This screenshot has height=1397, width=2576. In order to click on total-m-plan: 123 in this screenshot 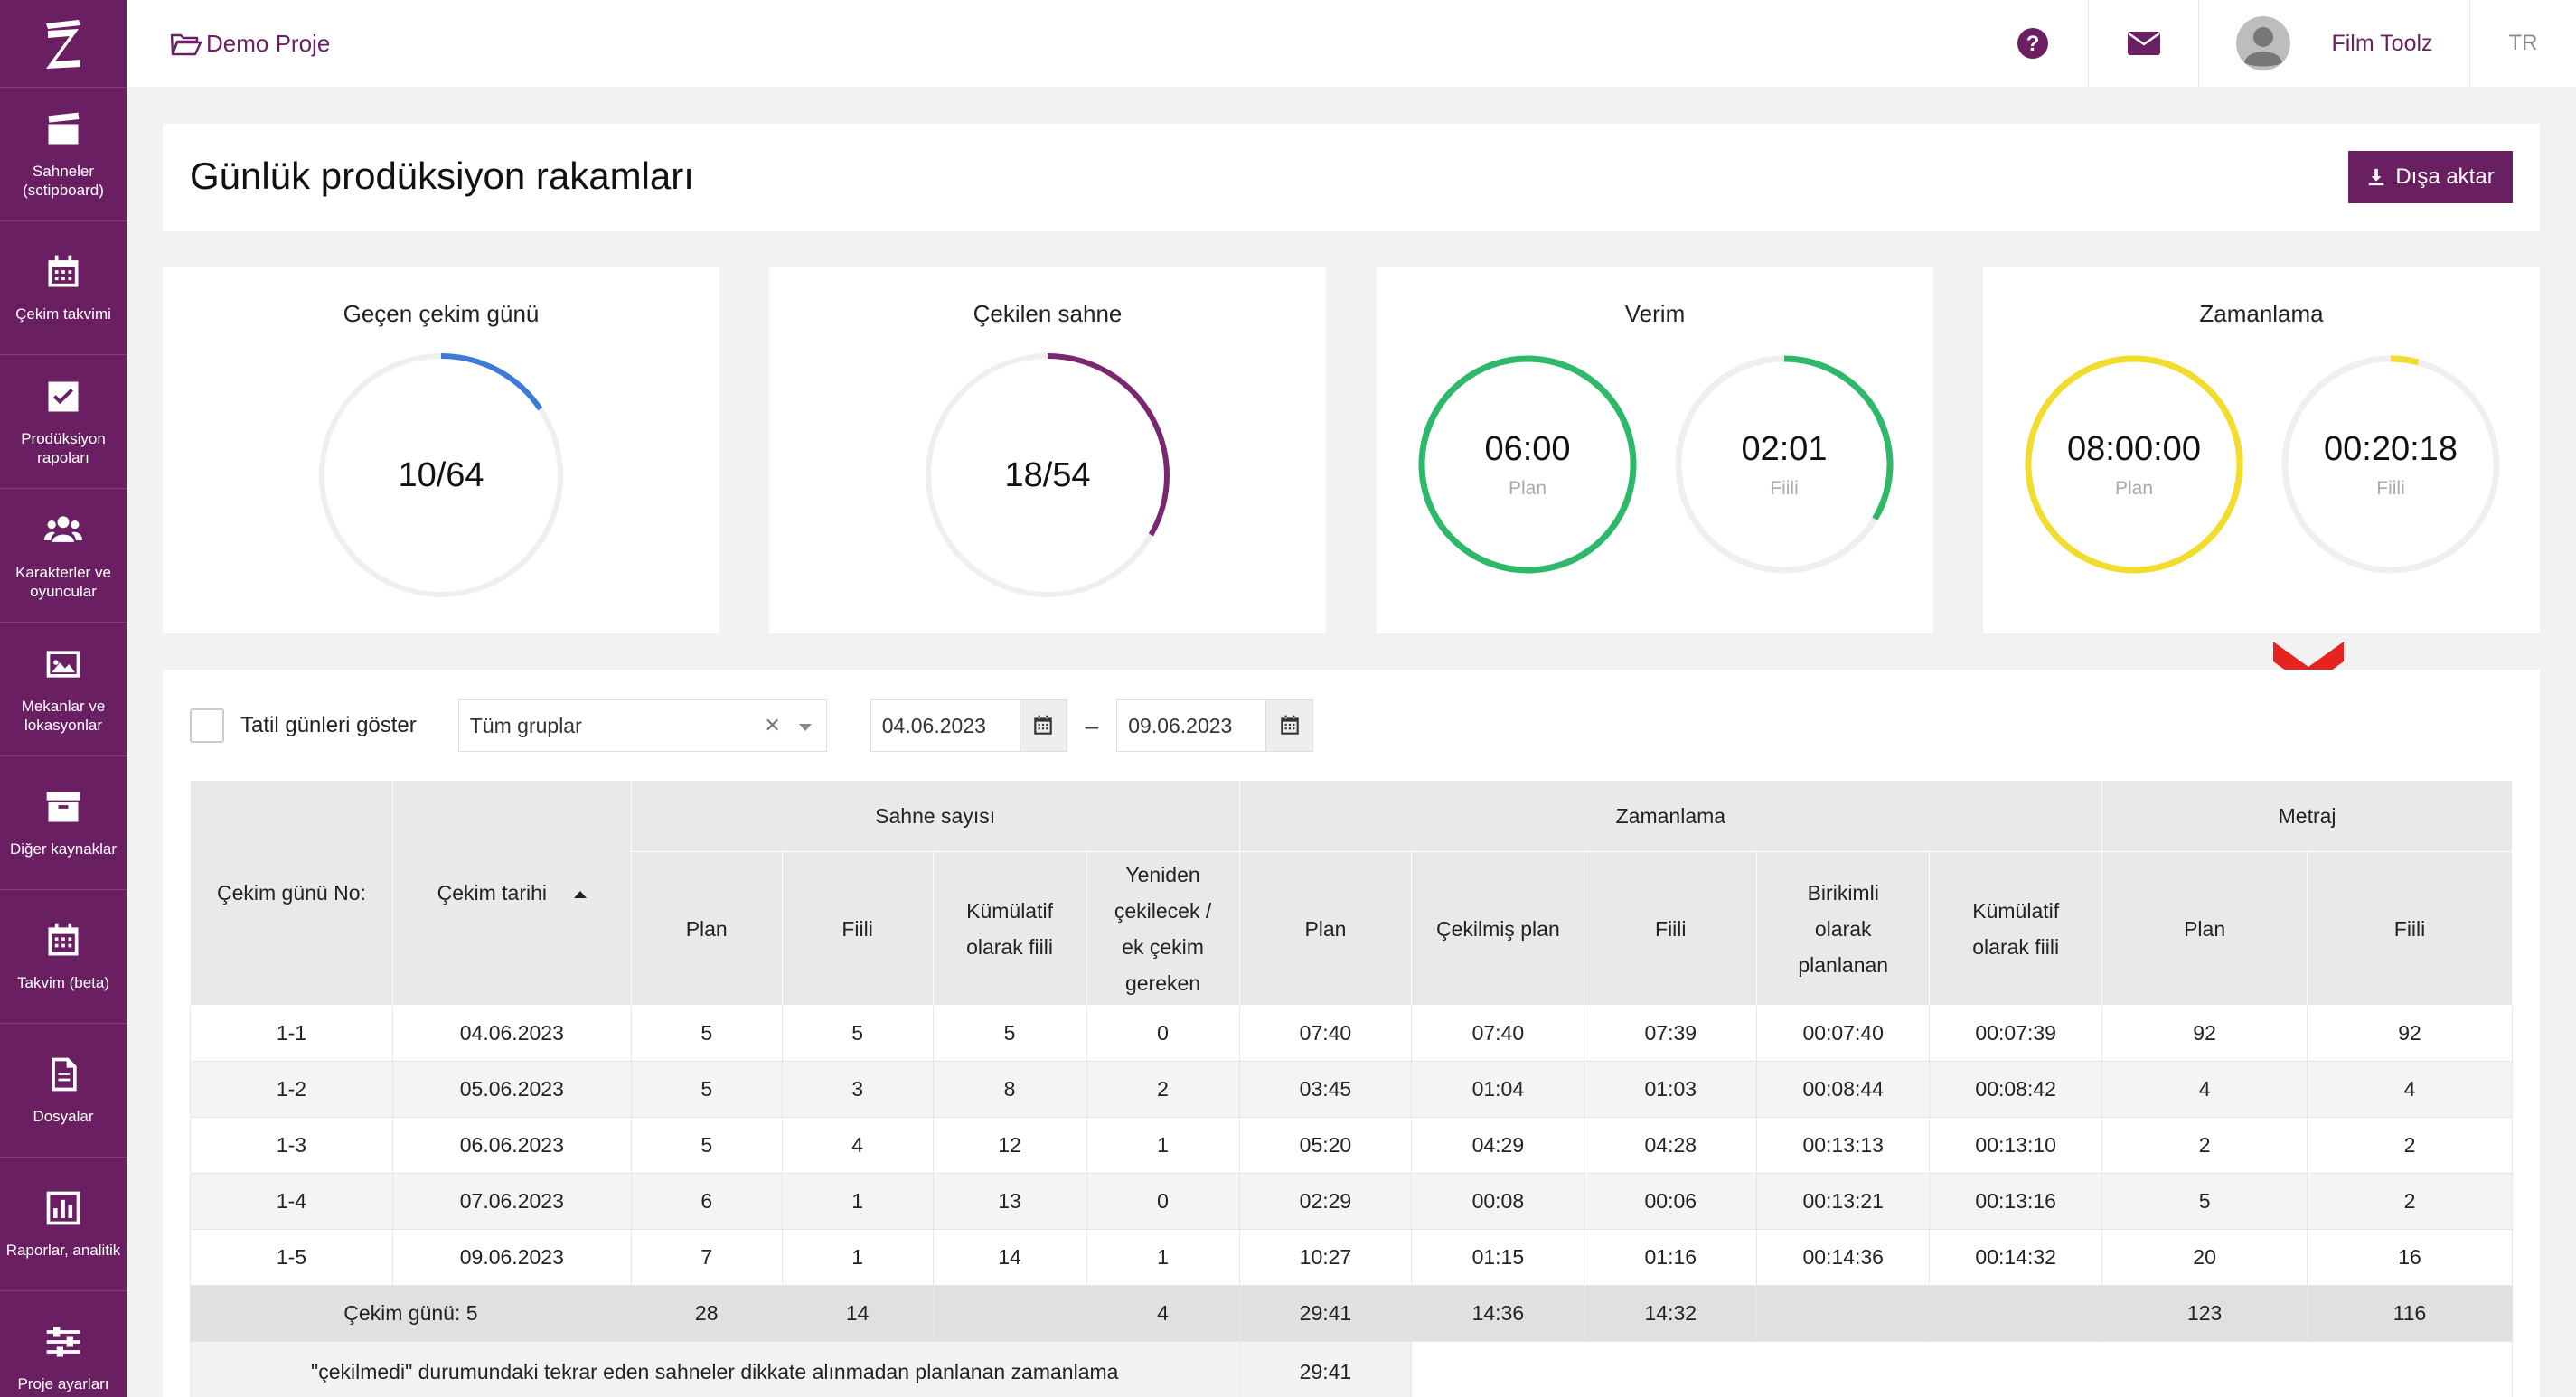, I will do `click(2204, 1313)`.